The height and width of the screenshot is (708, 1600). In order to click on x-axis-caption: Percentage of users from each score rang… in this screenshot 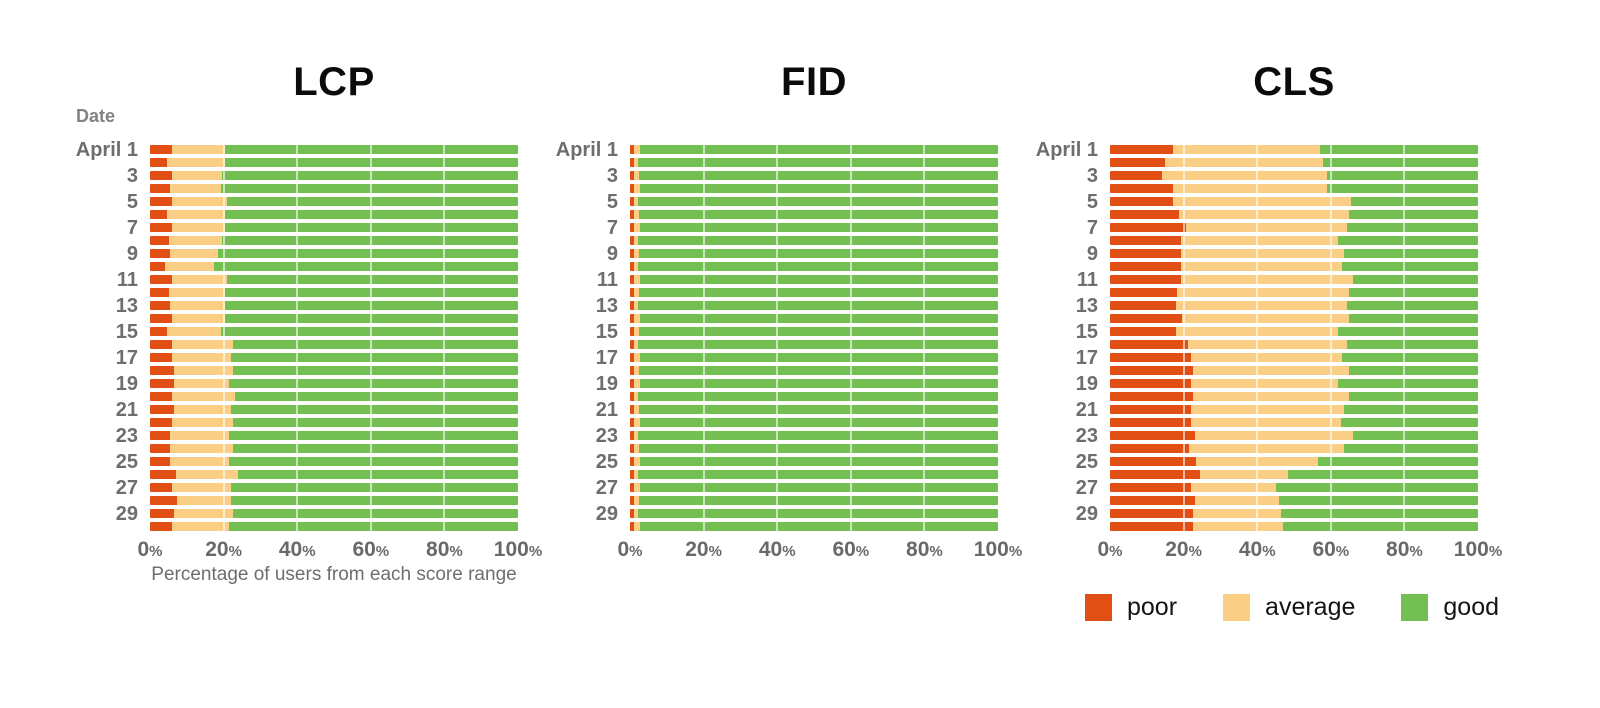, I will do `click(334, 574)`.